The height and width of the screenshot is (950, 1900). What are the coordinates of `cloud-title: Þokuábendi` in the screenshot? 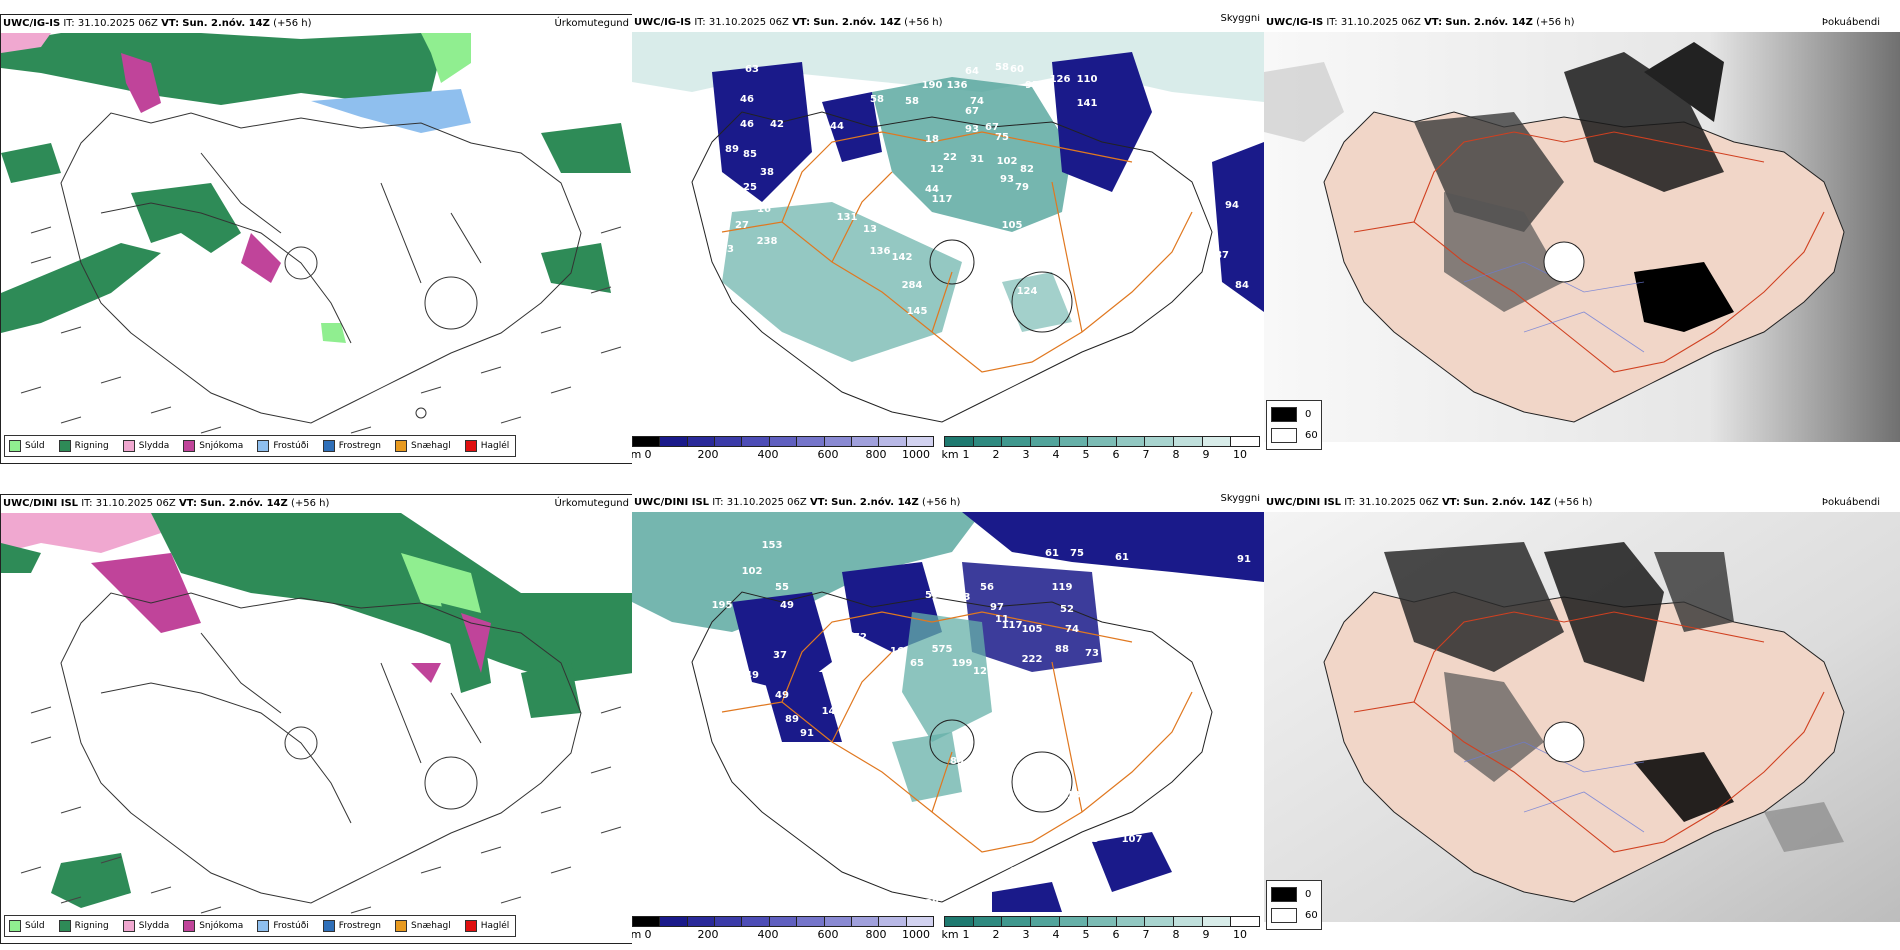 It's located at (1850, 22).